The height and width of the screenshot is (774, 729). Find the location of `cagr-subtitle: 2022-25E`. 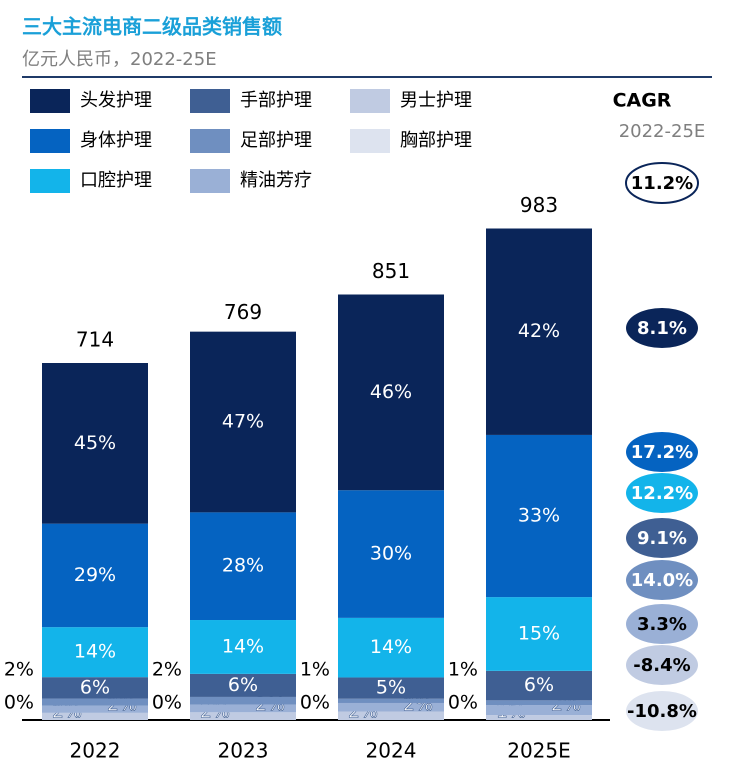

cagr-subtitle: 2022-25E is located at coordinates (662, 131).